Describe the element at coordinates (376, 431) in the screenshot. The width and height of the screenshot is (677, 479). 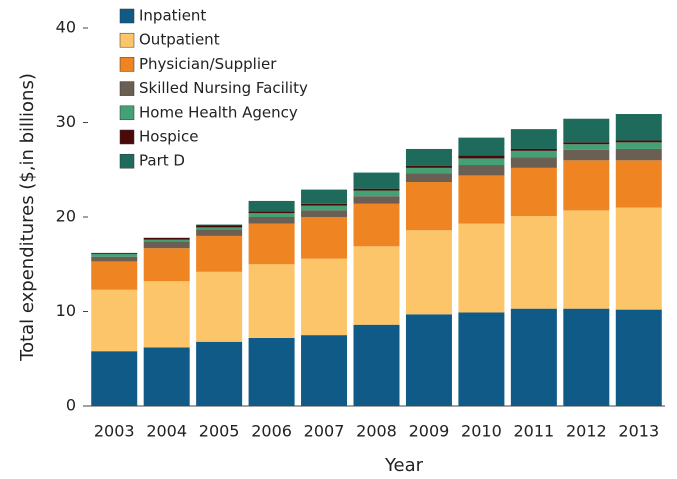
I see `x-tick-label: 2008` at that location.